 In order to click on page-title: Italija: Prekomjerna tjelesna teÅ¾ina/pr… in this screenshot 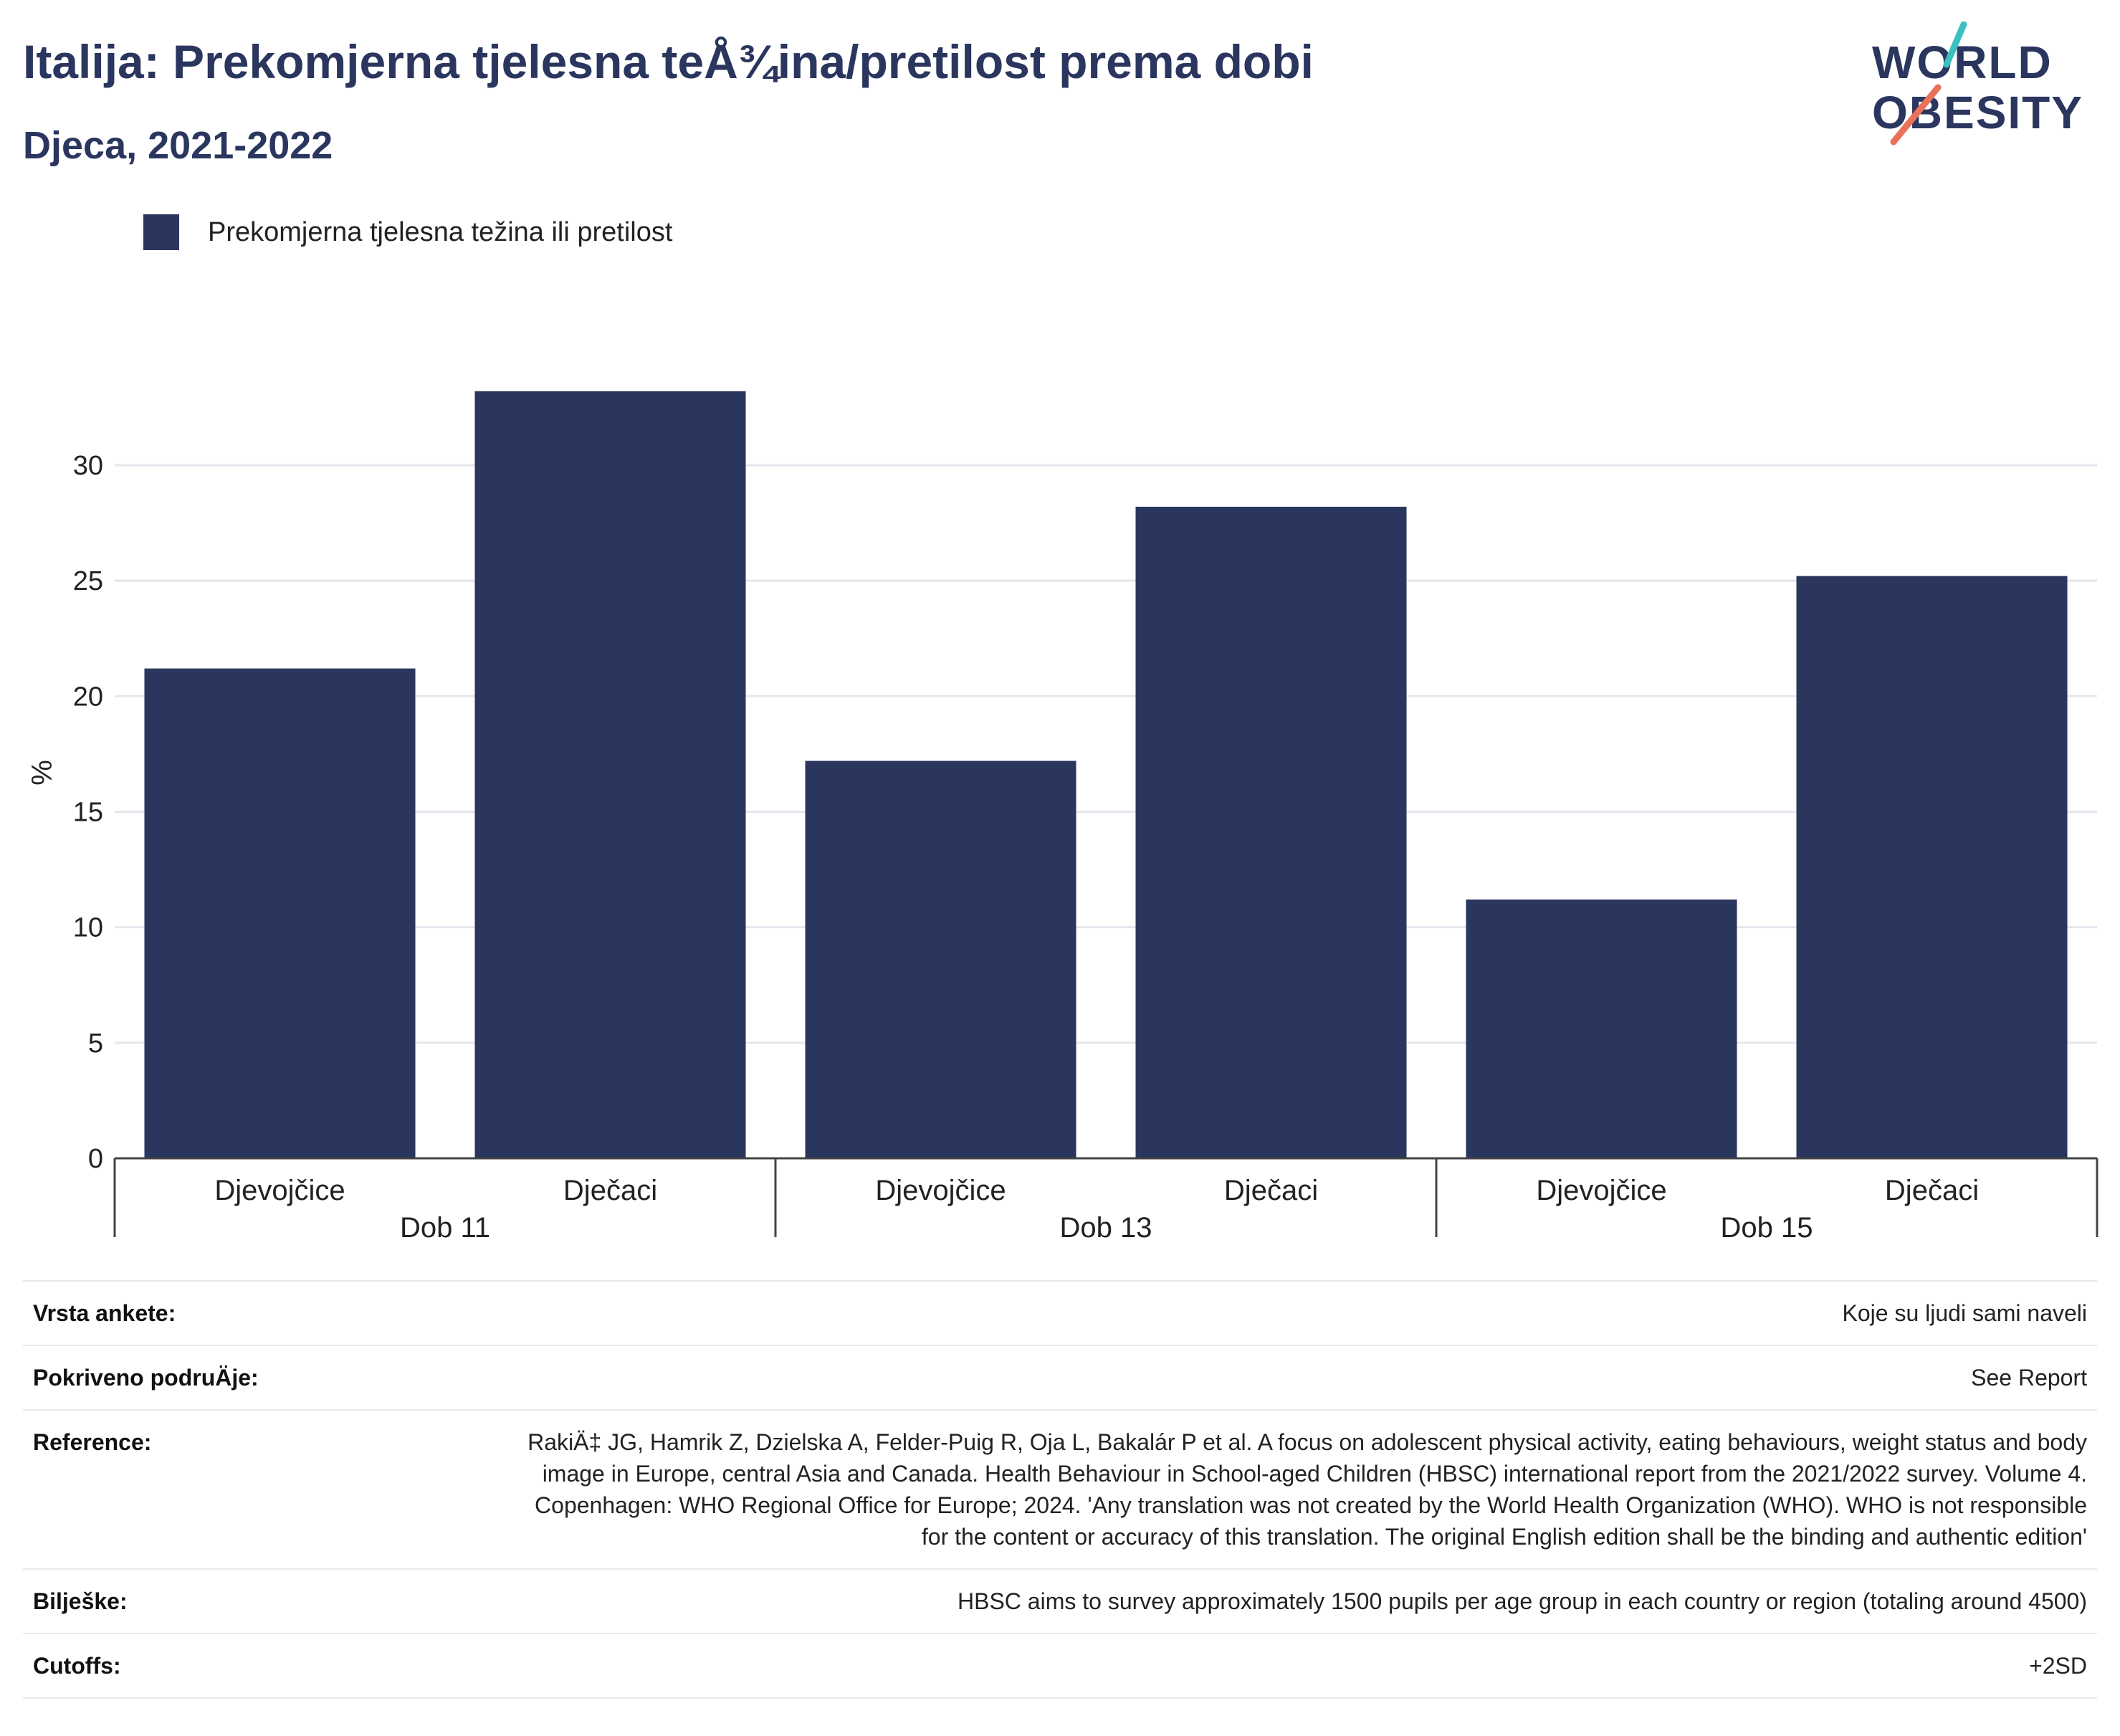, I will do `click(669, 62)`.